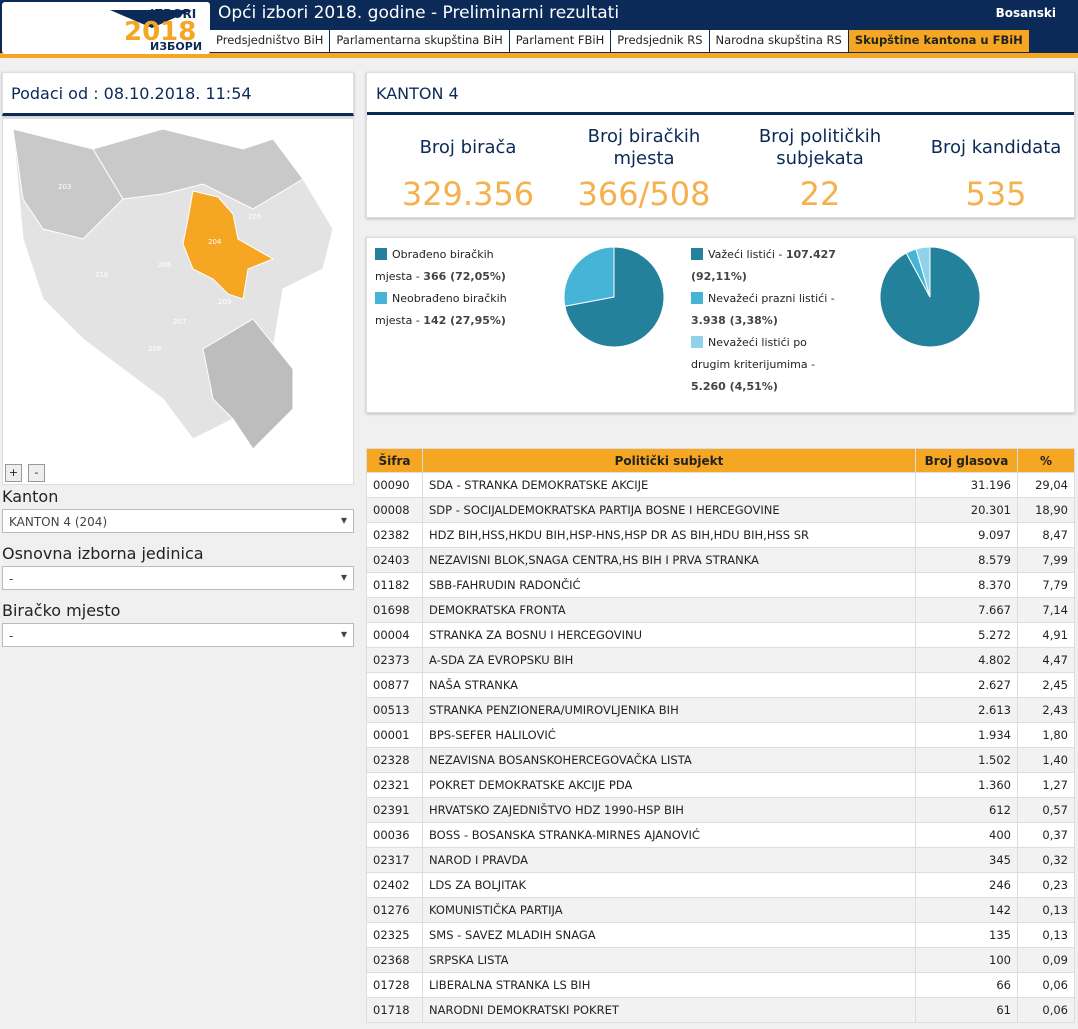  Describe the element at coordinates (394, 660) in the screenshot. I see `table-cell: 02373` at that location.